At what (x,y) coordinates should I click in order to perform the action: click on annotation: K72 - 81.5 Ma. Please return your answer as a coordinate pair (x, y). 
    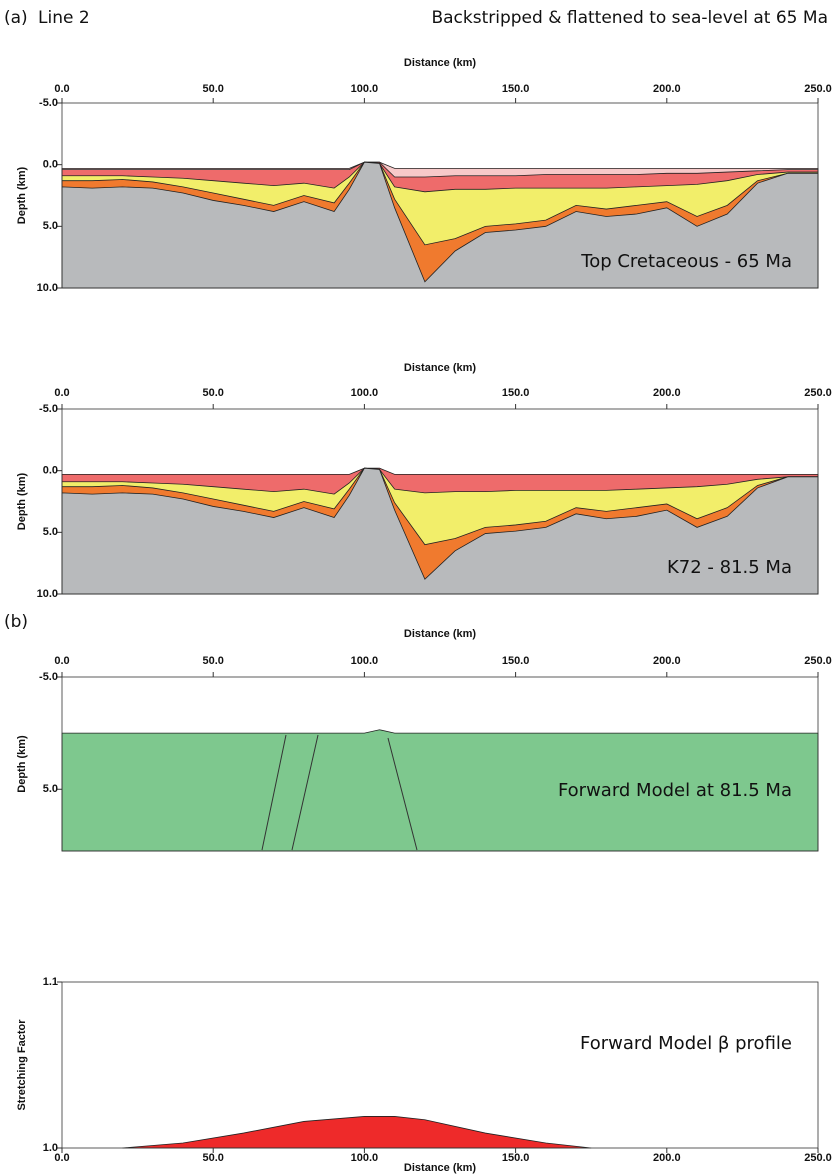
    Looking at the image, I should click on (729, 567).